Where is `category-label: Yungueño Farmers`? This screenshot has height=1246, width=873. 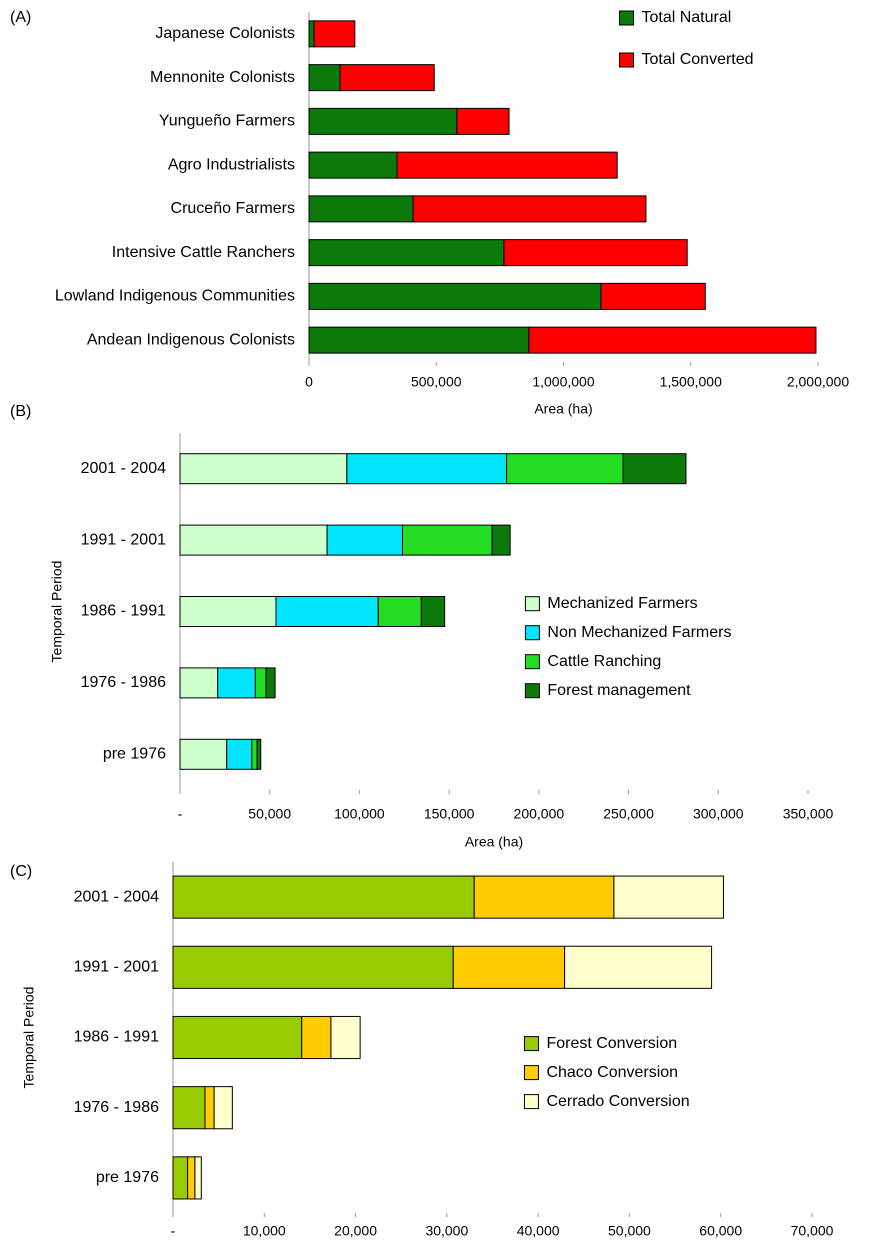
category-label: Yungueño Farmers is located at coordinates (227, 121).